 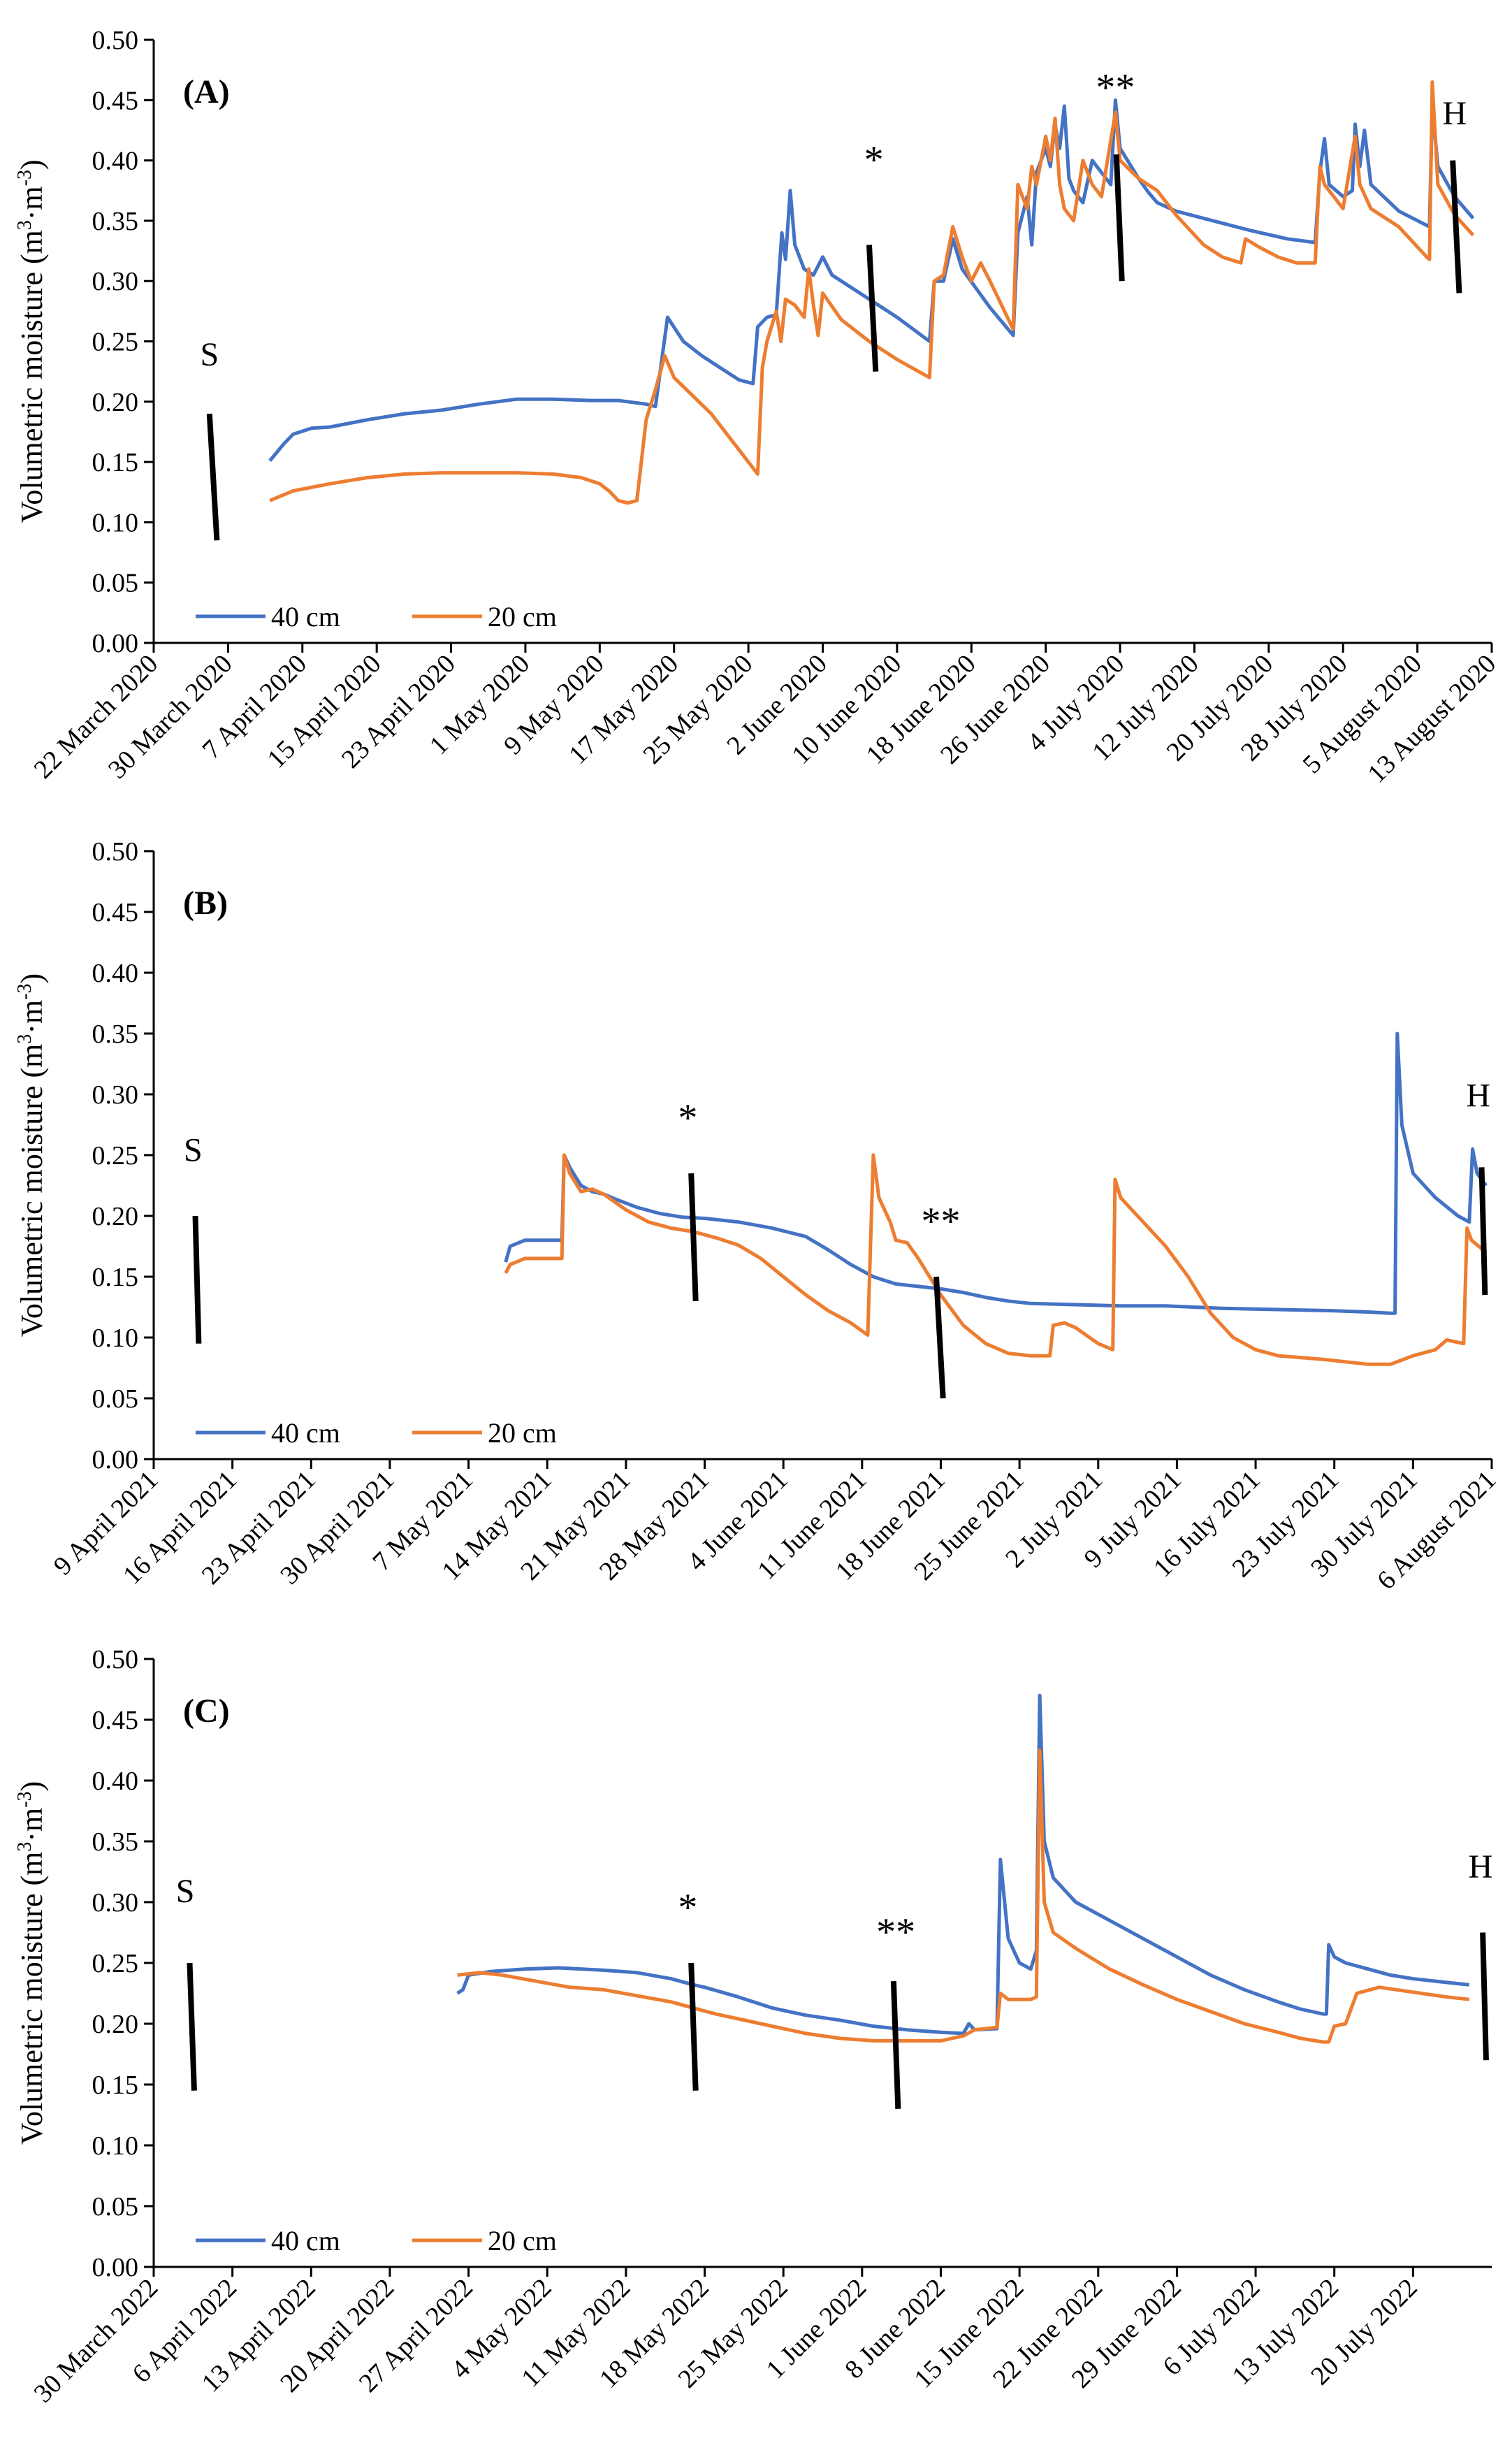 I want to click on panel-label: (B), so click(x=205, y=903).